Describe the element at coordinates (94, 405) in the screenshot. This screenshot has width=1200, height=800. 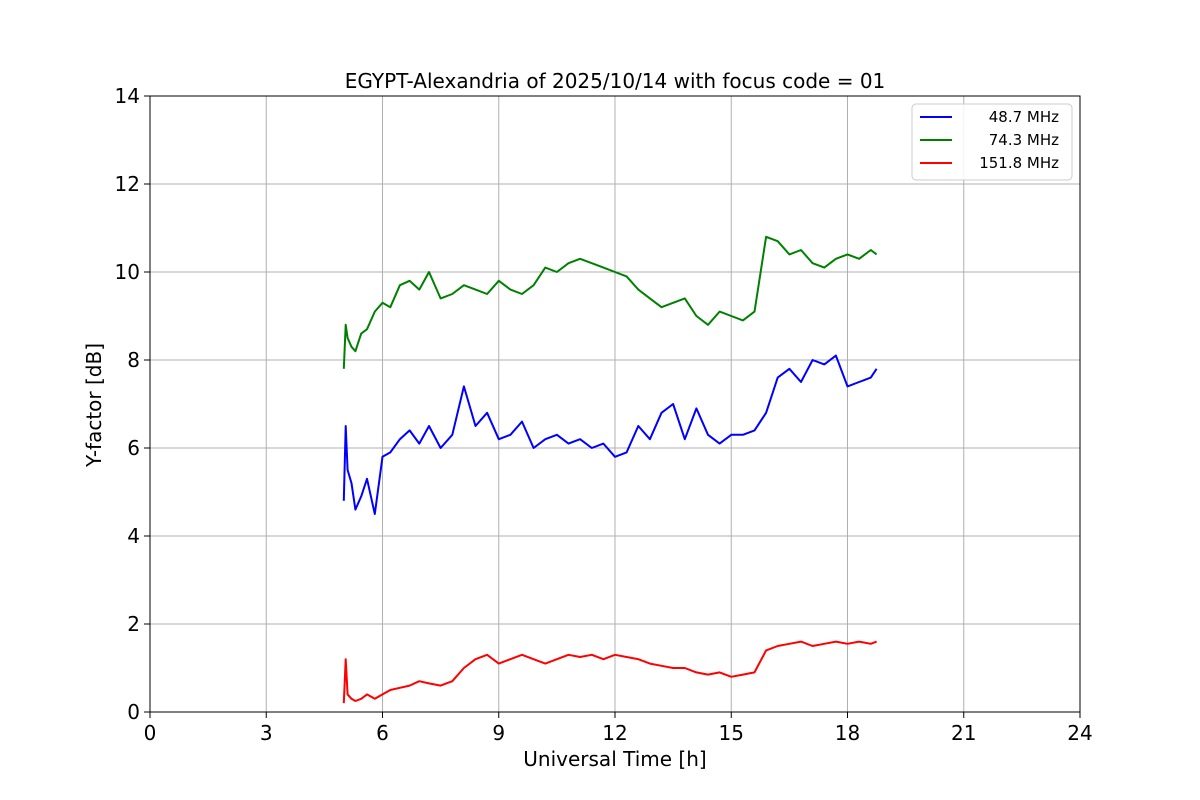
I see `y-axis-label: Y-factor [dB]` at that location.